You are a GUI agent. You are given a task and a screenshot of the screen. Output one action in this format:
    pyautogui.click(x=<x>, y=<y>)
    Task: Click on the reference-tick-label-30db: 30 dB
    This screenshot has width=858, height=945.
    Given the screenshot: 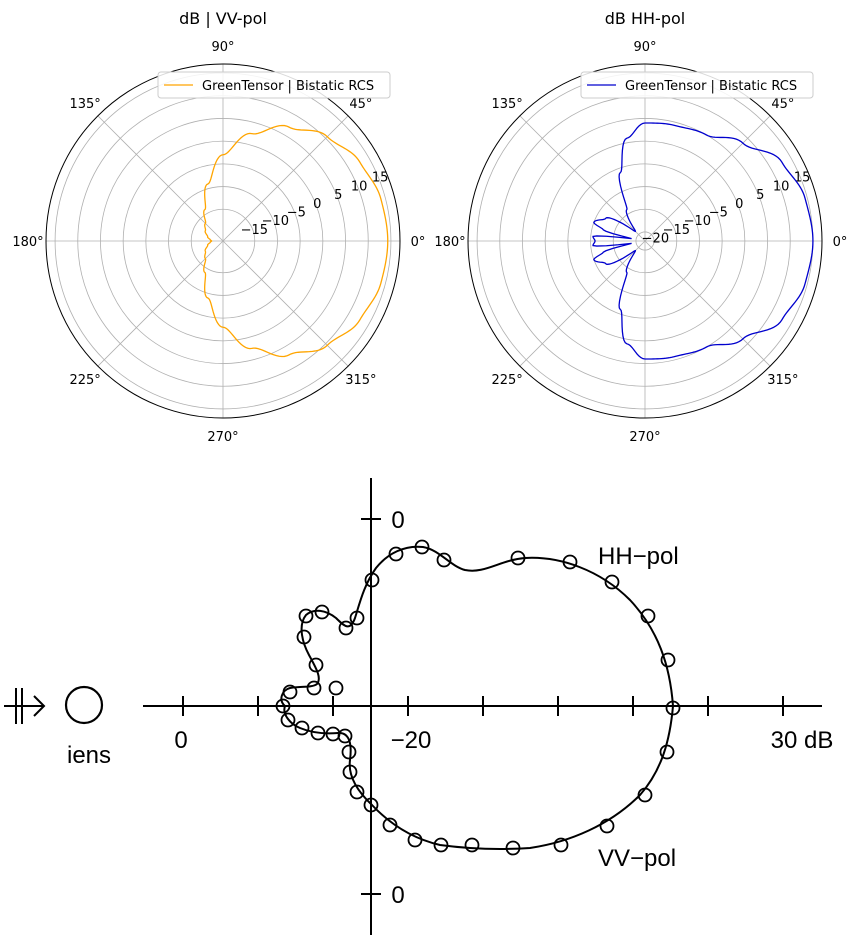 What is the action you would take?
    pyautogui.click(x=802, y=740)
    